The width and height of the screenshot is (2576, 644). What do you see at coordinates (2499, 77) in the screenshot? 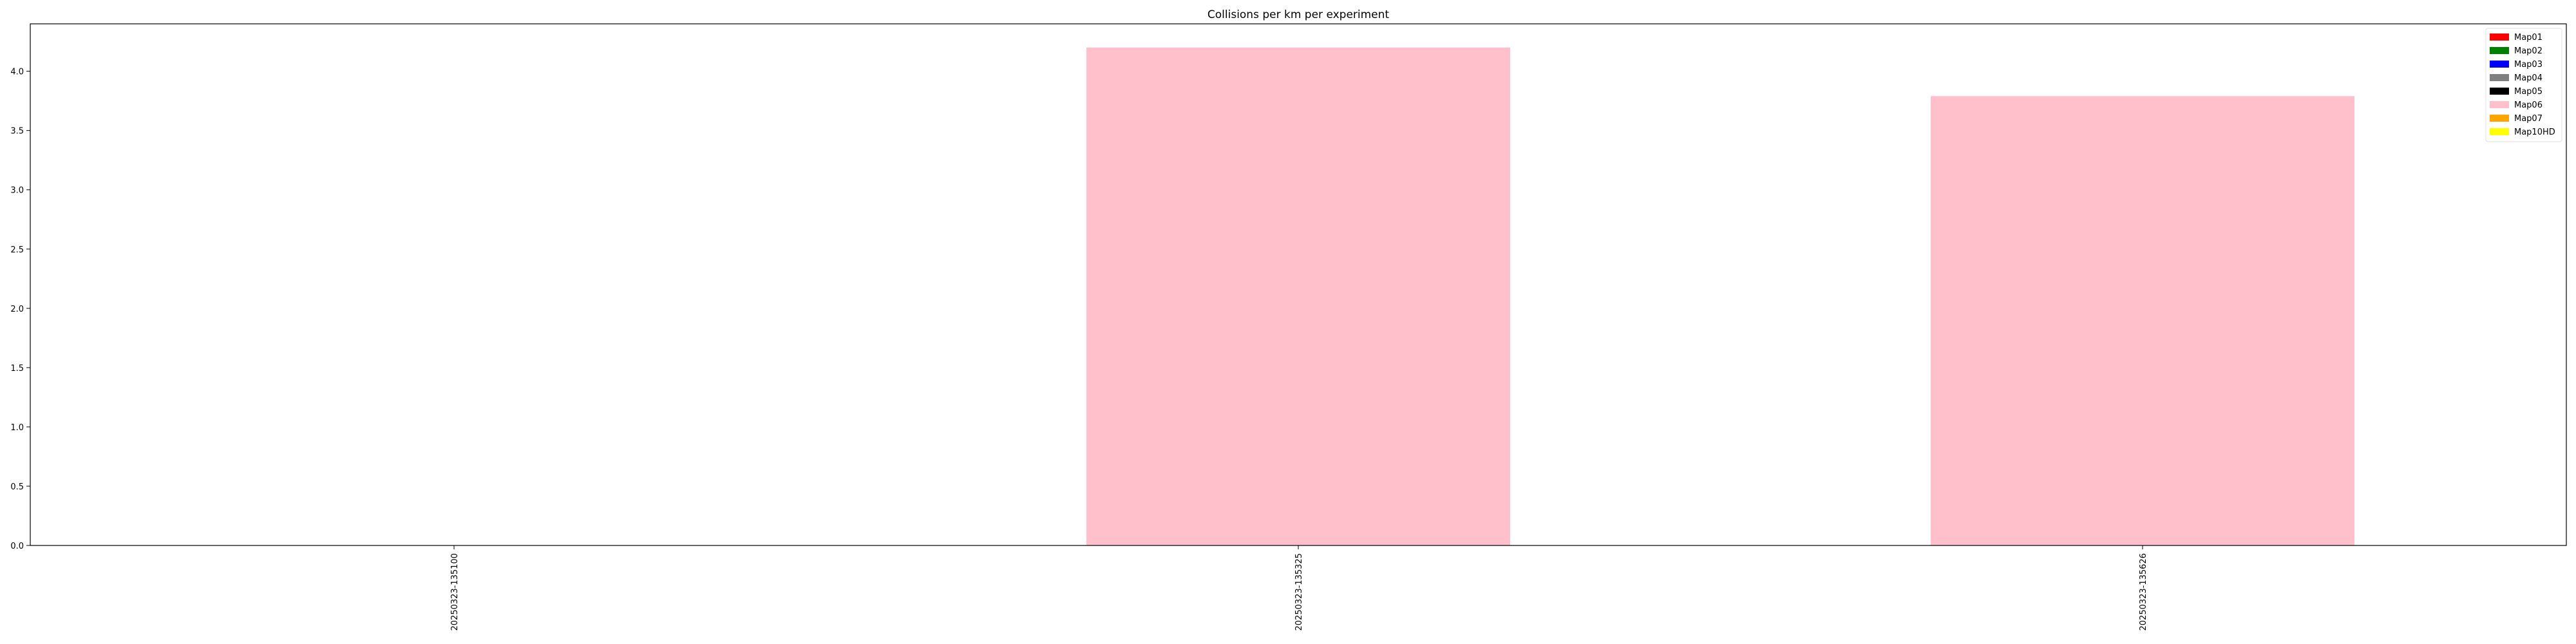
I see `legend-swatch-map04` at bounding box center [2499, 77].